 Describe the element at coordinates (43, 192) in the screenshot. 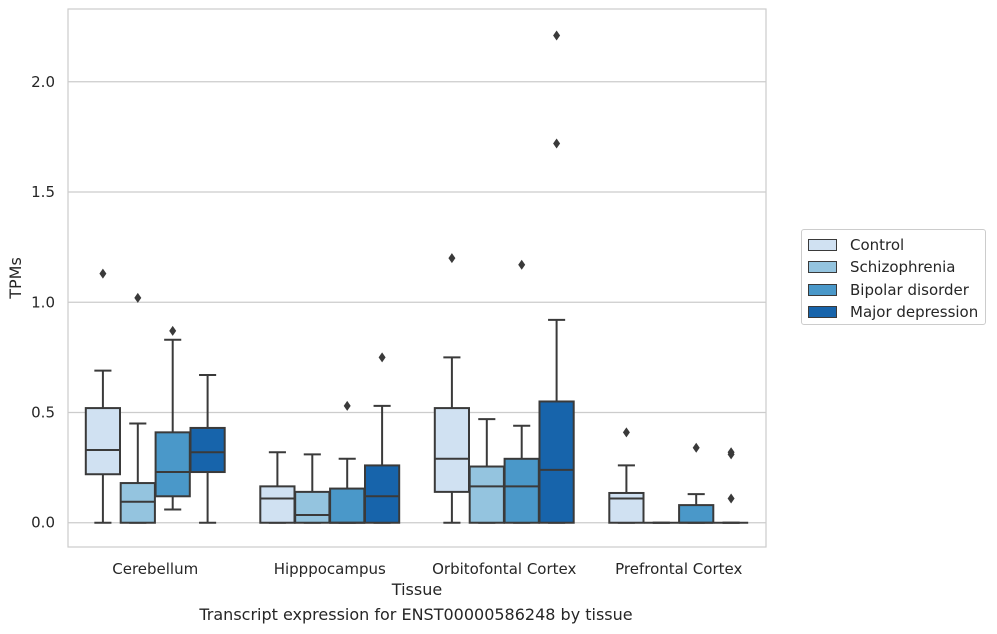

I see `y-tick-label: 1.5` at that location.